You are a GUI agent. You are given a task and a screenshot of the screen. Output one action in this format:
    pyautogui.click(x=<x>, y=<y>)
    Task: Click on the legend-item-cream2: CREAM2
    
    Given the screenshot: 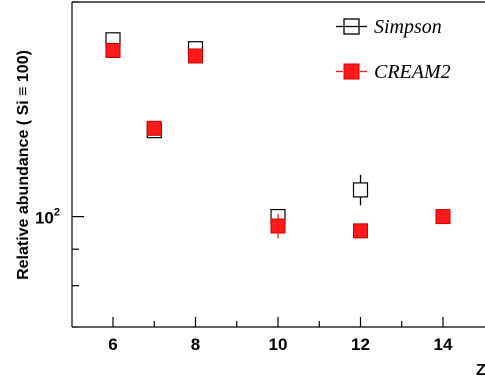 What is the action you would take?
    pyautogui.click(x=393, y=72)
    